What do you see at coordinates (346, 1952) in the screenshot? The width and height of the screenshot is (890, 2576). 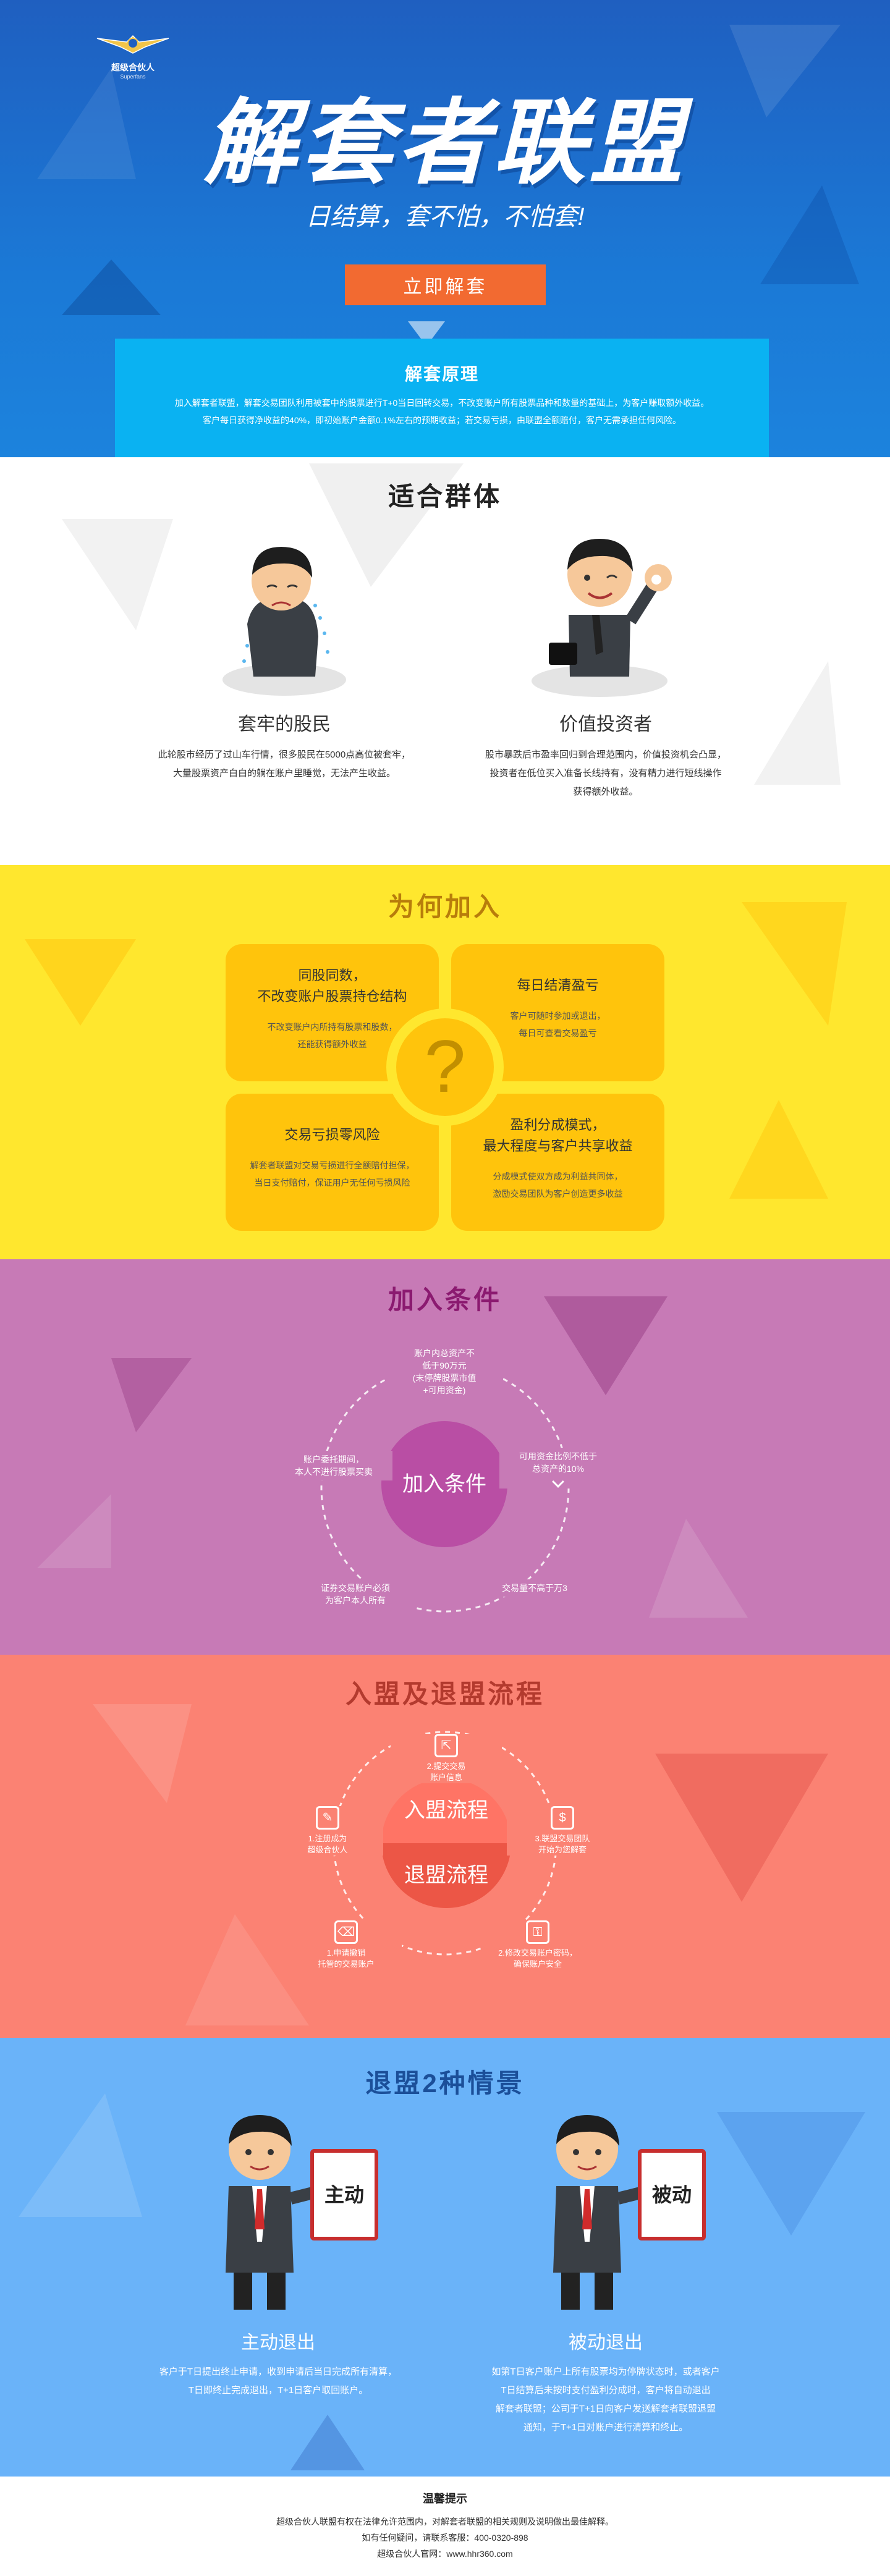 I see `step-line: 1.申请撤销` at bounding box center [346, 1952].